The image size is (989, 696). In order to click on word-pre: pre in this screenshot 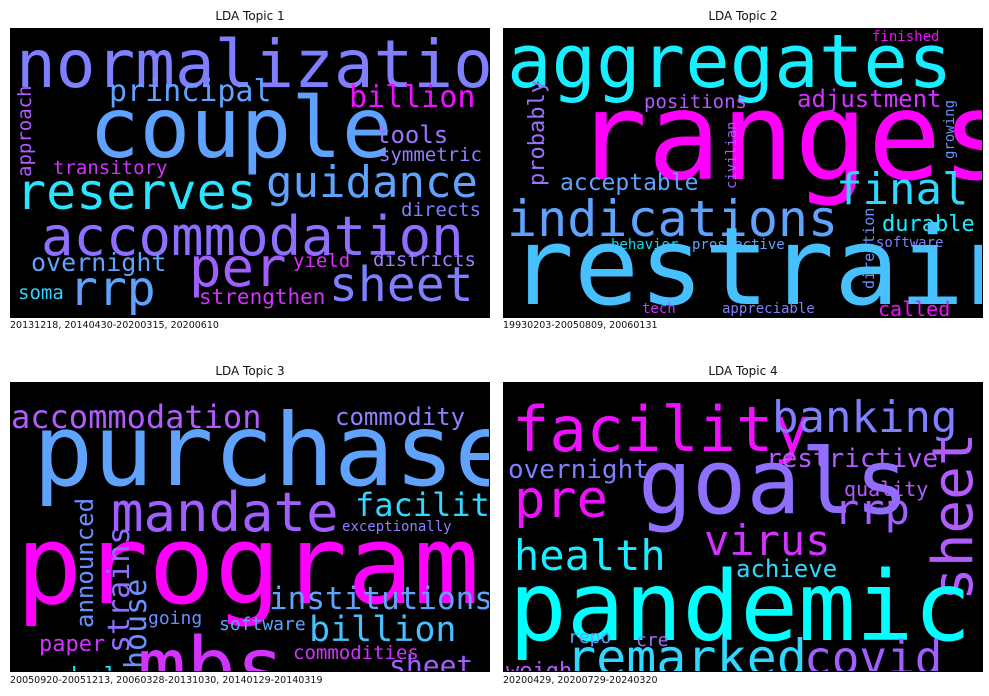, I will do `click(561, 500)`.